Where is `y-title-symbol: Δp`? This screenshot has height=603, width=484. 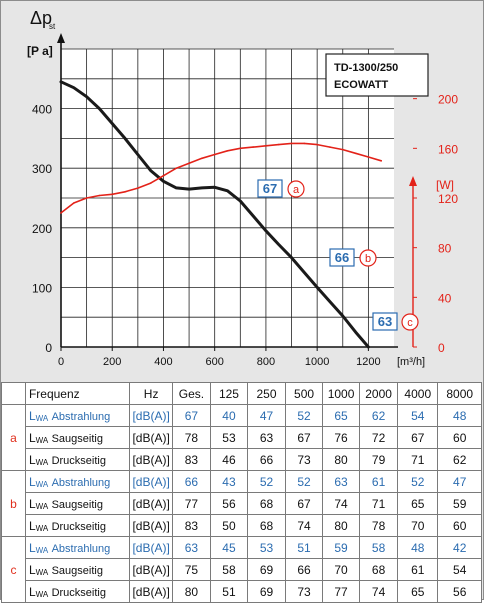
y-title-symbol: Δp is located at coordinates (41, 18).